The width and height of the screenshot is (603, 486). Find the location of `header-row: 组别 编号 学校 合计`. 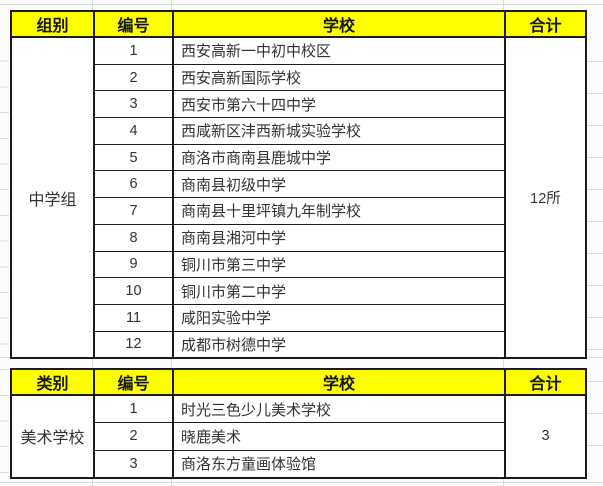

header-row: 组别 编号 学校 合计 is located at coordinates (298, 24).